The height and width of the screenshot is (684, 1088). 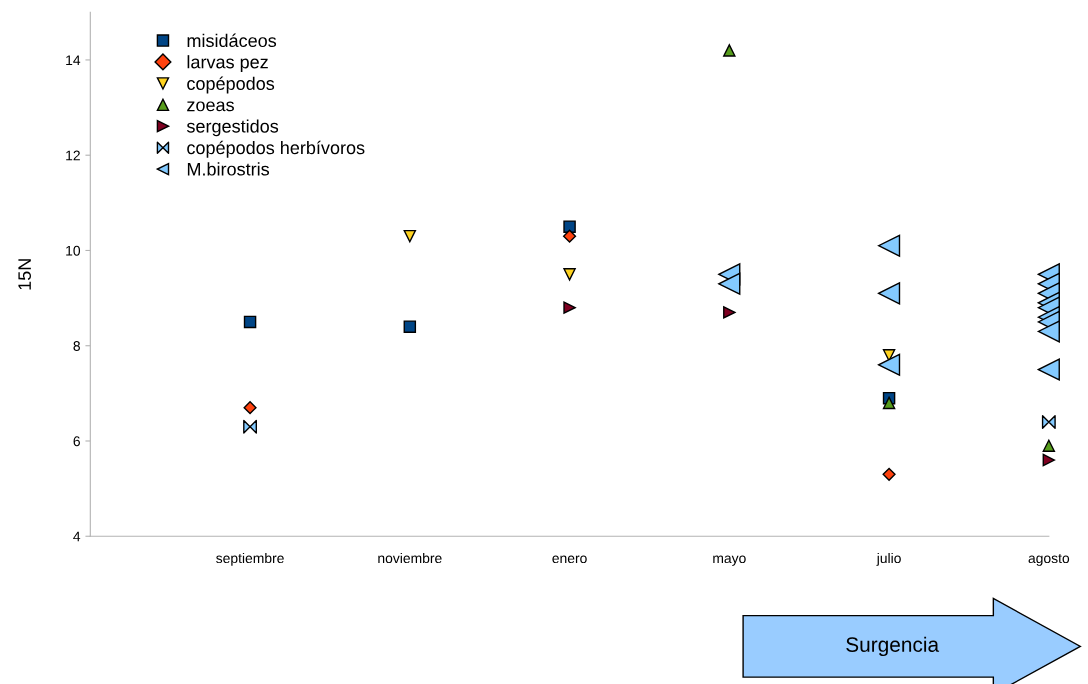 I want to click on x-tick-label: noviembre, so click(x=410, y=558).